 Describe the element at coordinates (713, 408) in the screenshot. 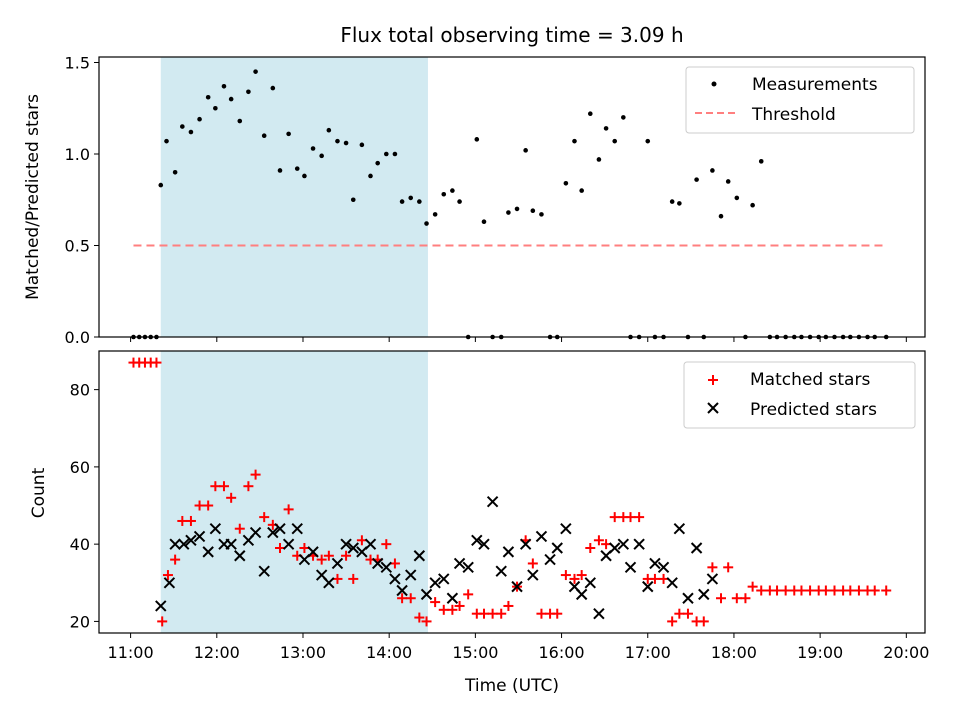

I see `legend-predicted-marker` at that location.